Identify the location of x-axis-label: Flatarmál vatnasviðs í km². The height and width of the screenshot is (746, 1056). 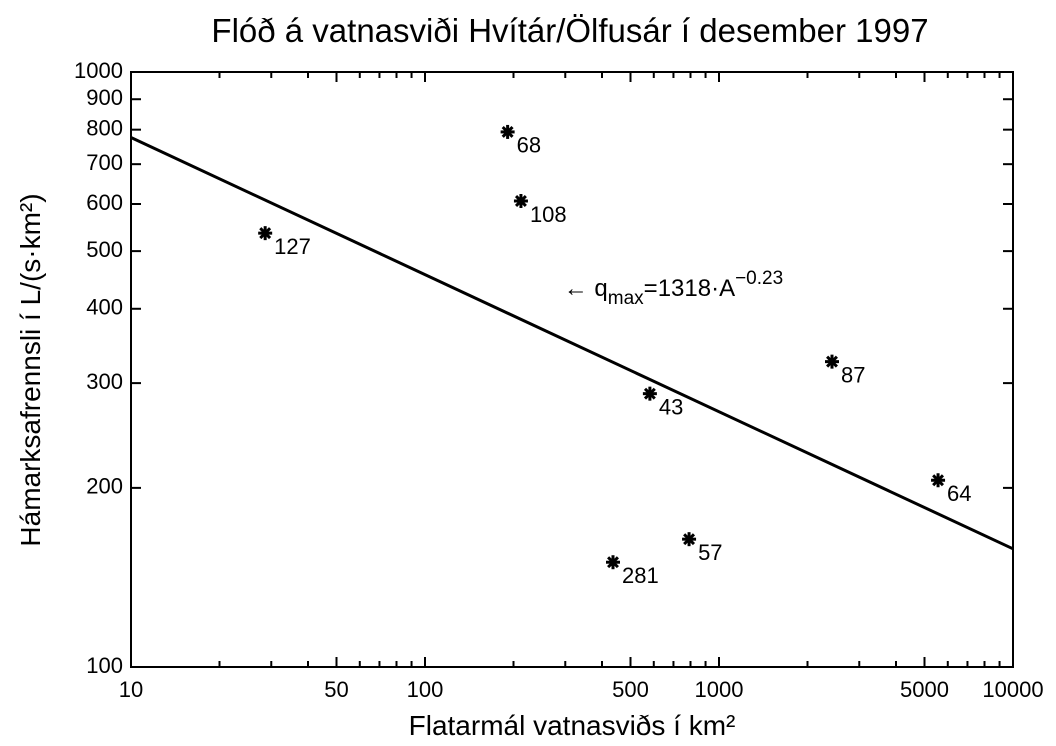
(572, 725).